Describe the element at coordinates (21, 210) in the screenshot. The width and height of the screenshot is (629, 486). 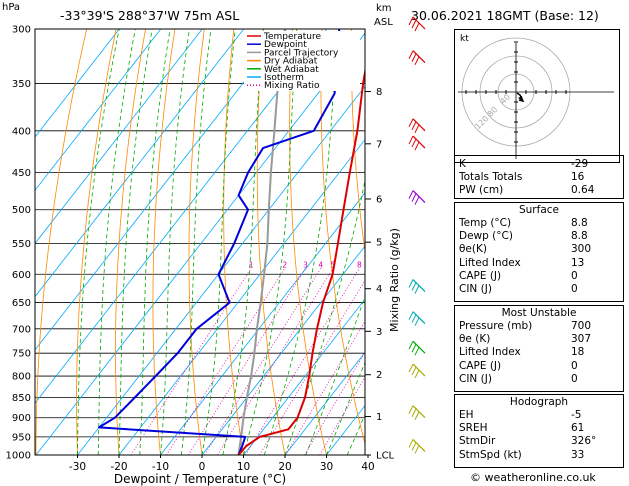
I see `pressure-tick-label: 500` at that location.